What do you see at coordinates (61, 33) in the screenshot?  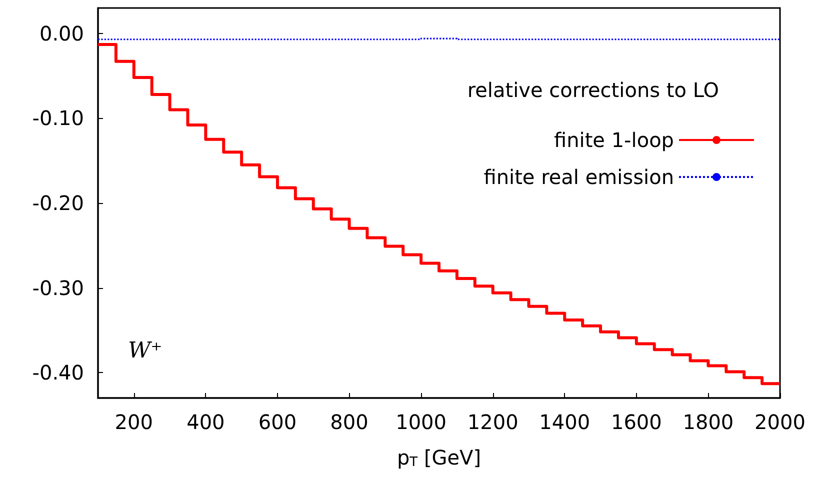 I see `y-tick-label: 0.00` at bounding box center [61, 33].